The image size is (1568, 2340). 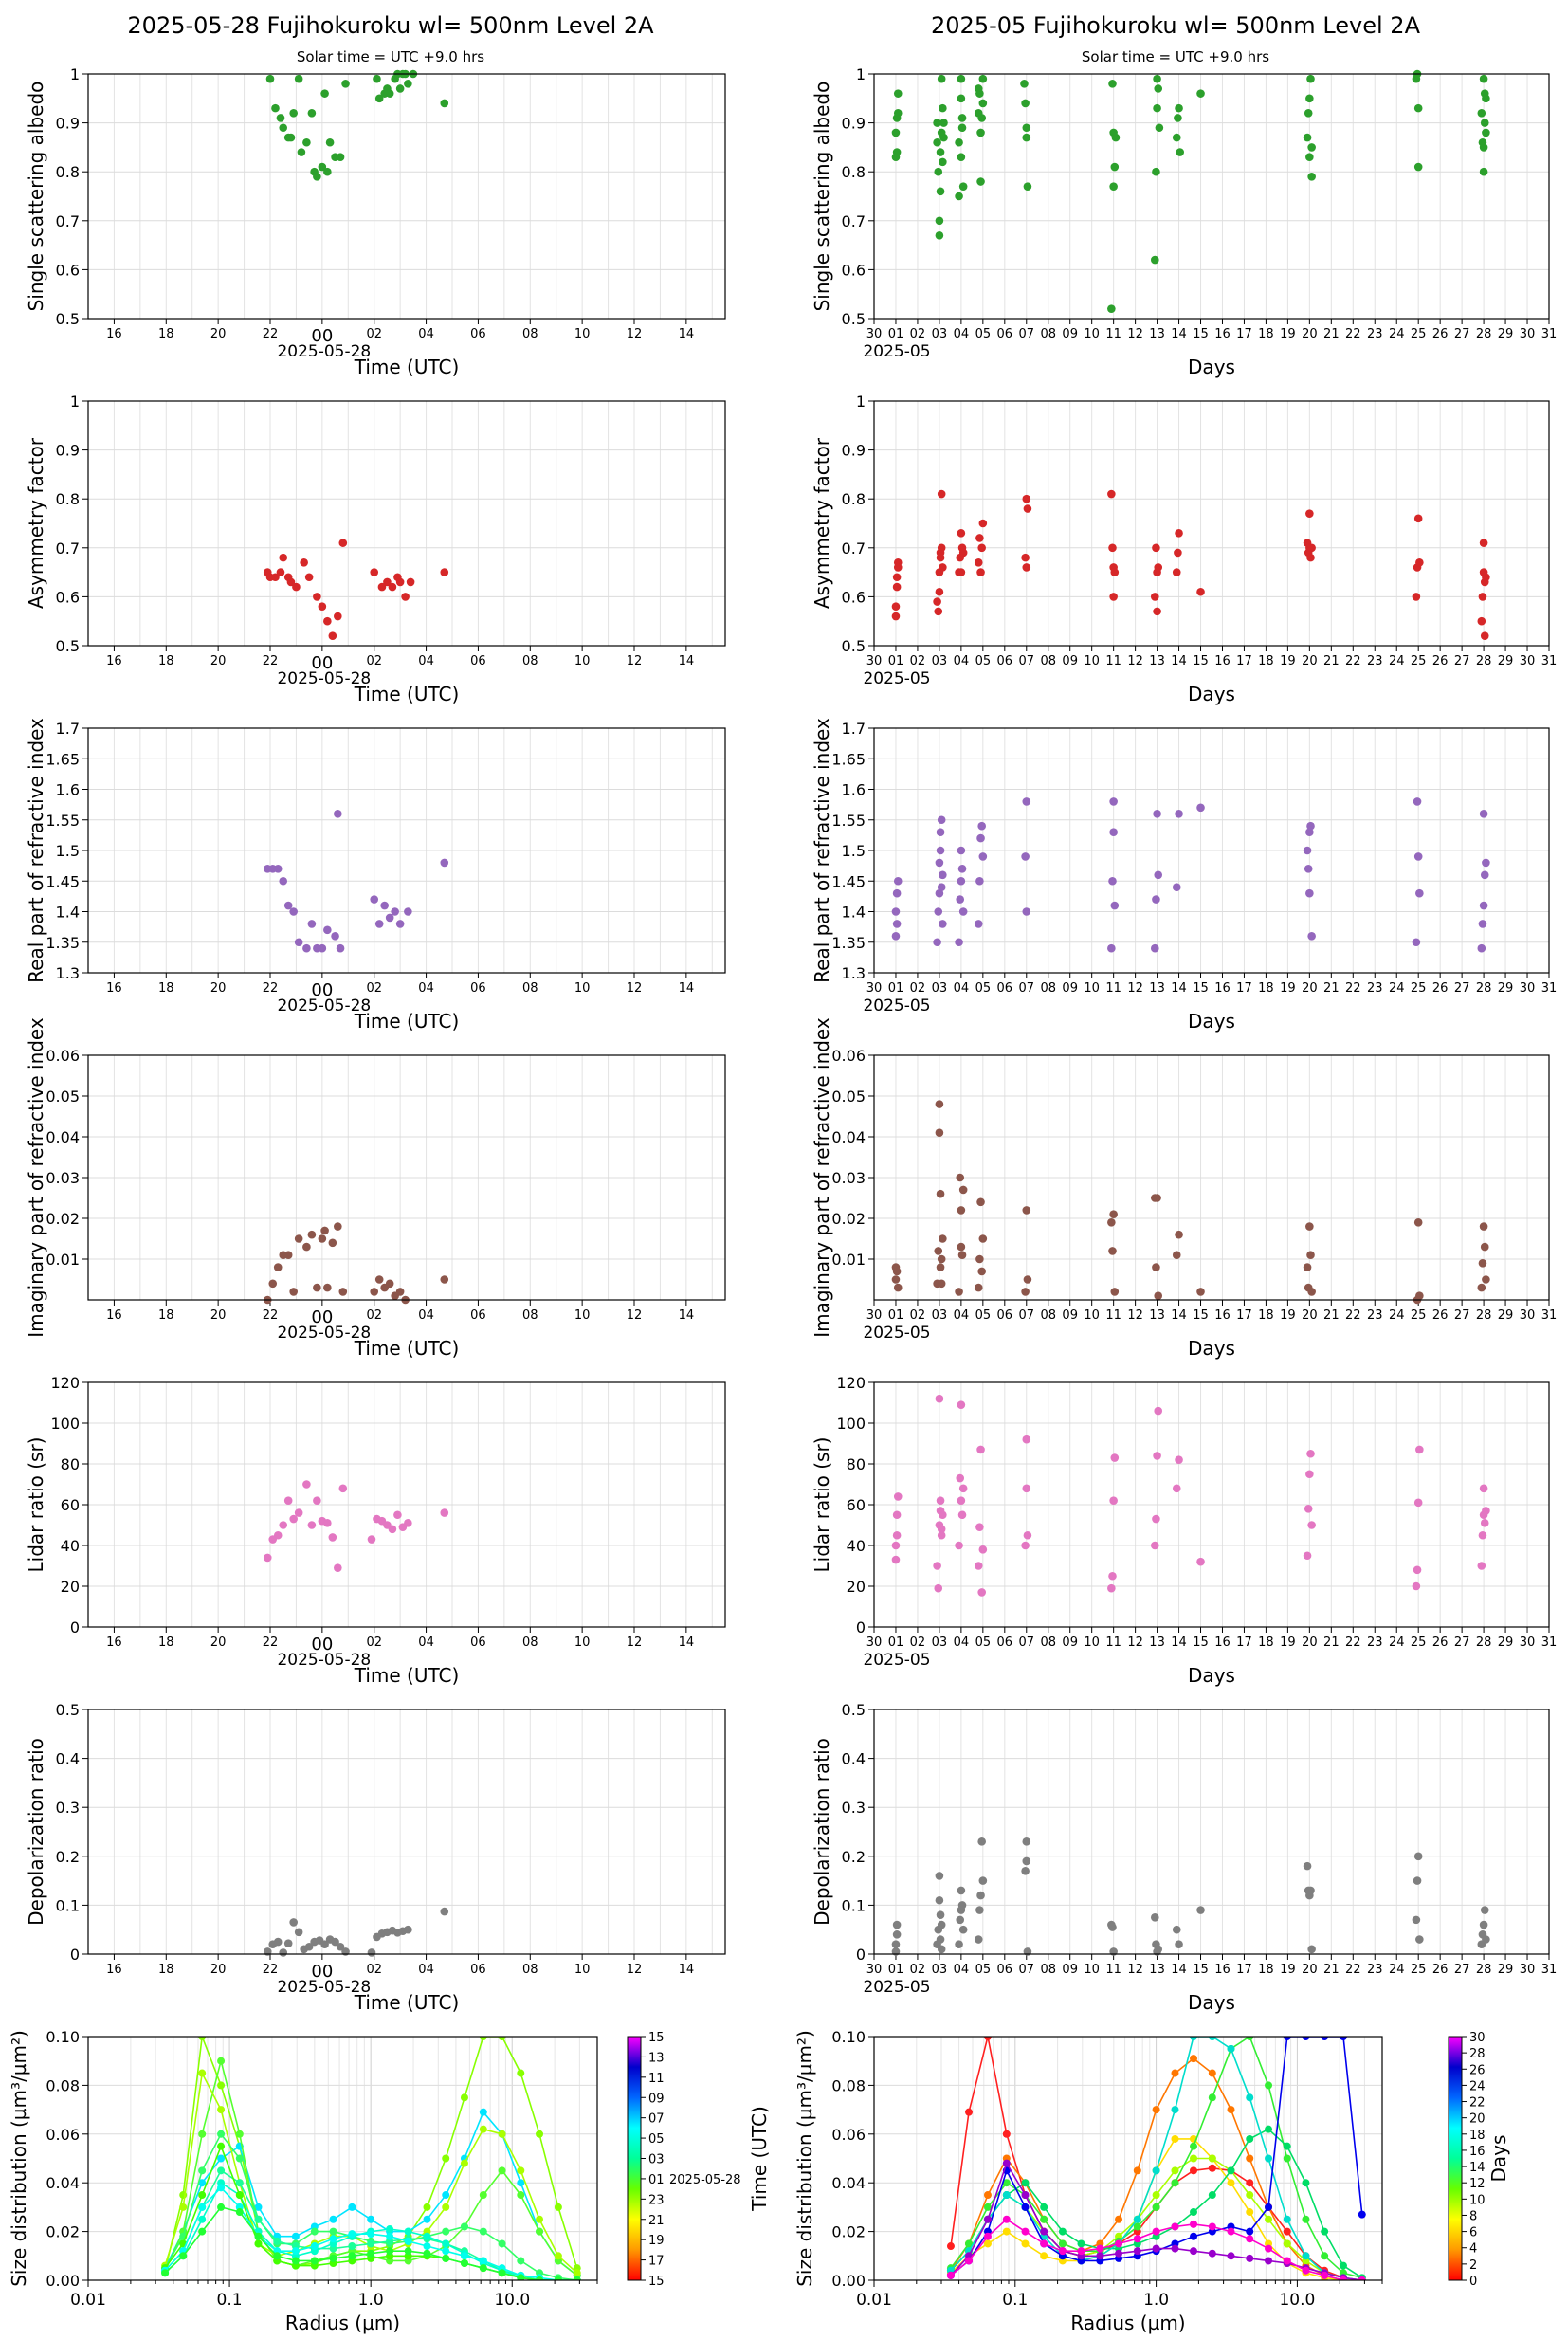 I want to click on daily-row4-xlabel: Time (UTC), so click(x=407, y=1348).